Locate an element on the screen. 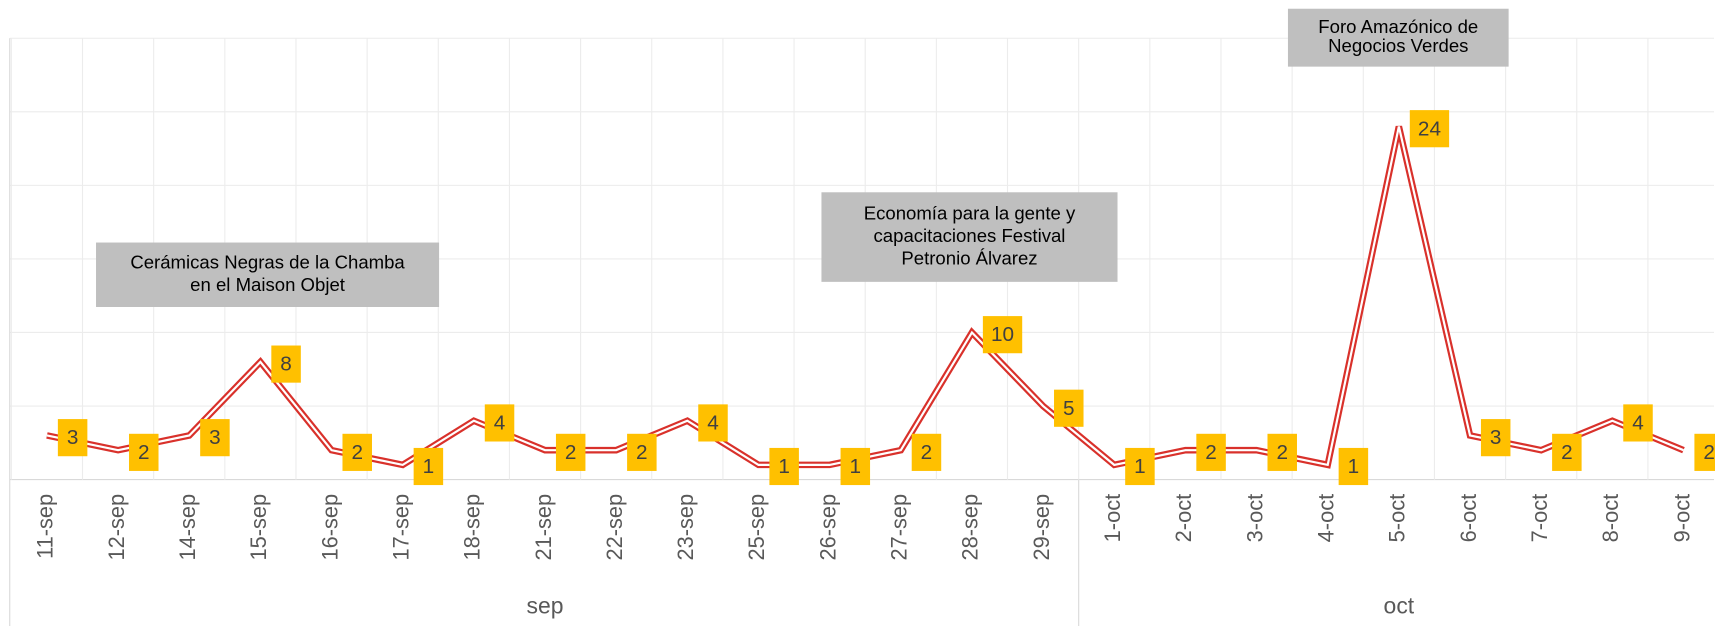  x-tick-label: 9-oct is located at coordinates (1681, 518).